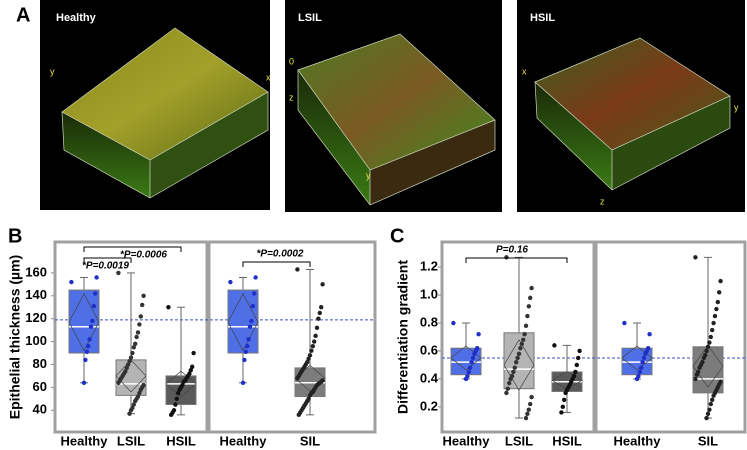 The height and width of the screenshot is (450, 747). What do you see at coordinates (542, 18) in the screenshot?
I see `image-title: HSIL` at bounding box center [542, 18].